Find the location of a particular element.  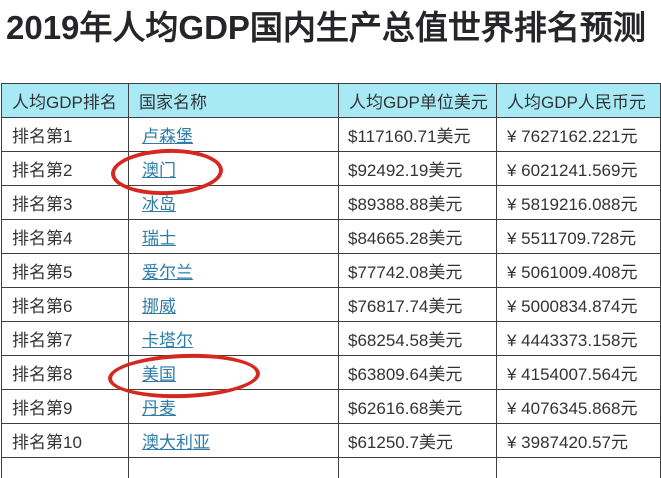

rank-label: 排名第8 is located at coordinates (42, 374).